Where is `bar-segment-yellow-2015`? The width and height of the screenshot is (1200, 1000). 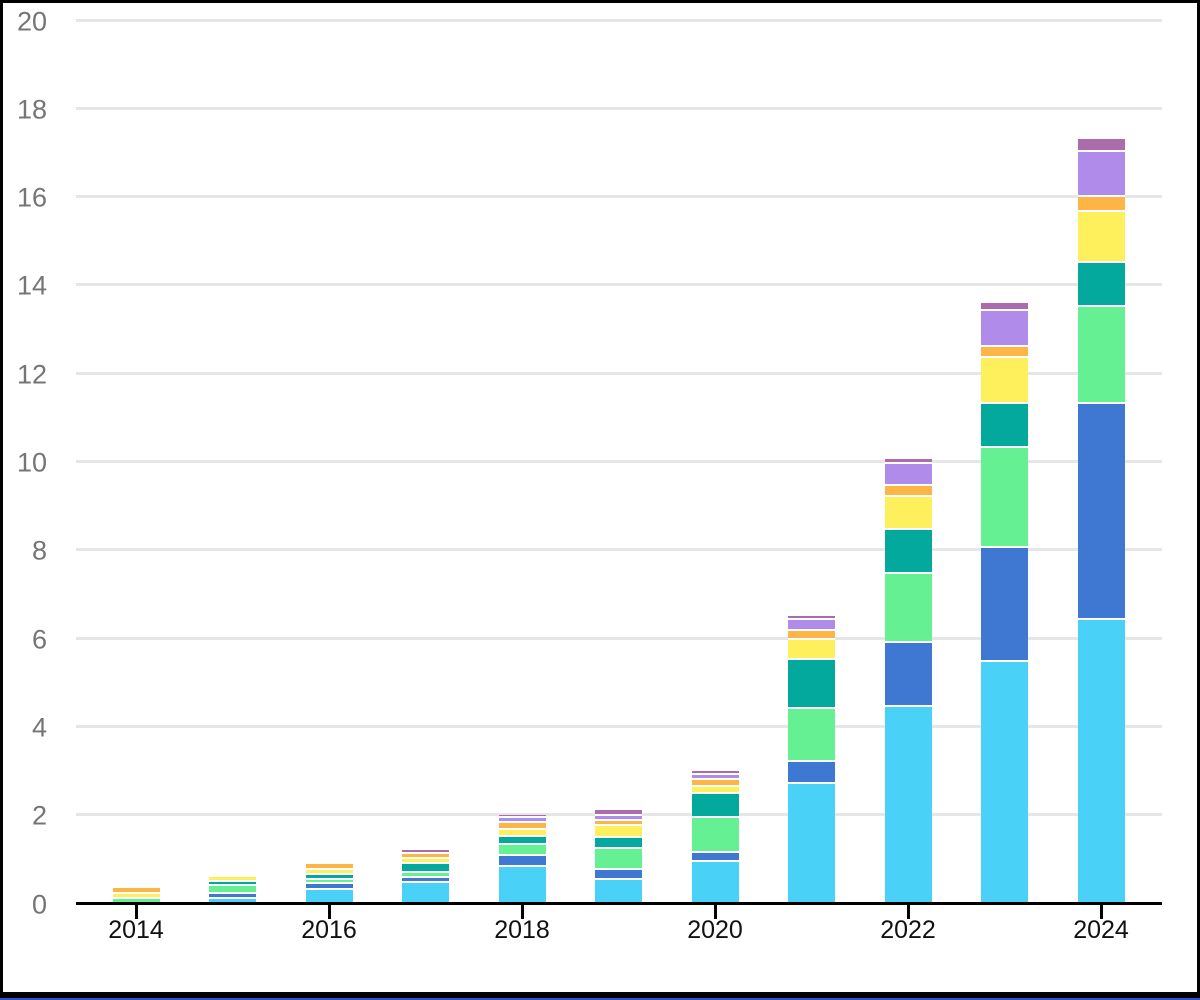
bar-segment-yellow-2015 is located at coordinates (232, 879).